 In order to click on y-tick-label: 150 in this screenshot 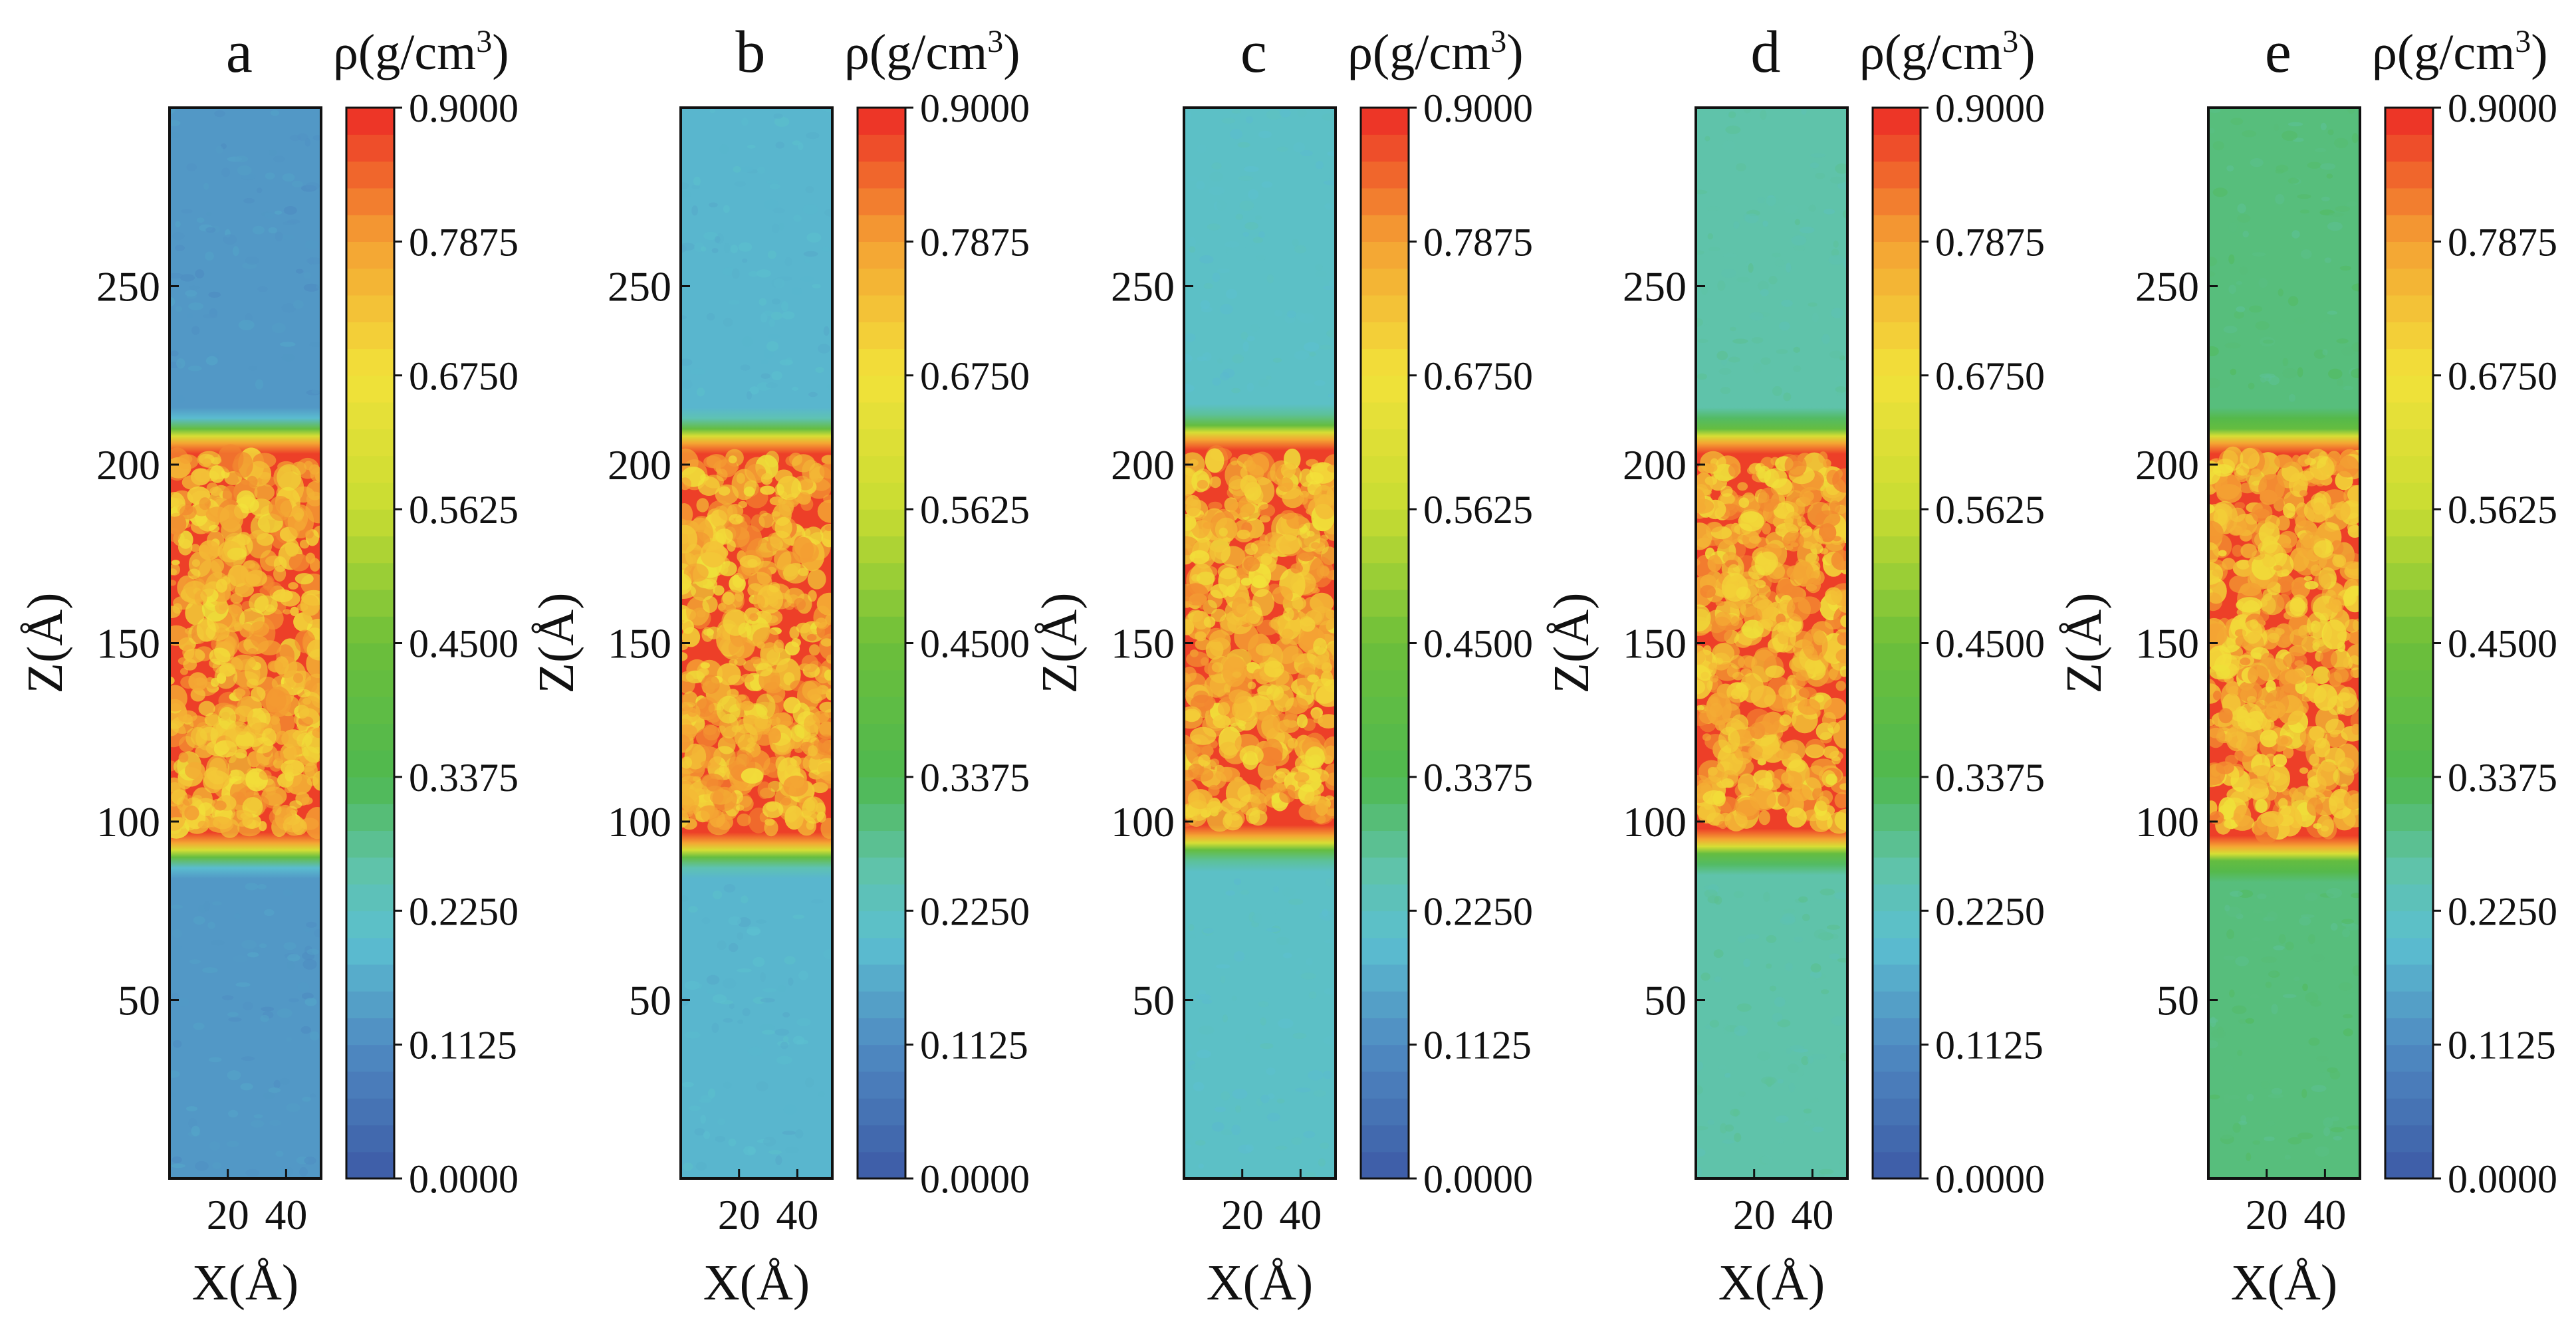, I will do `click(639, 643)`.